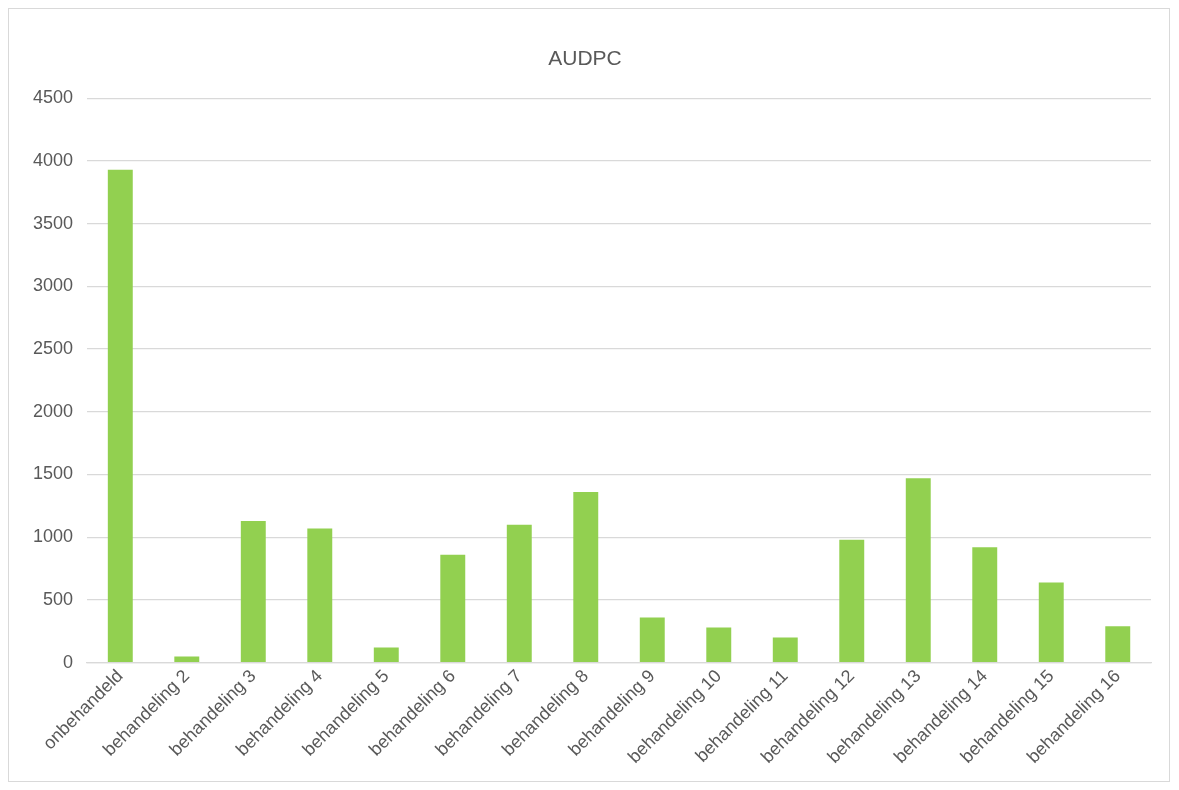 The width and height of the screenshot is (1179, 790). What do you see at coordinates (53, 97) in the screenshot?
I see `y-tick-label: 4500` at bounding box center [53, 97].